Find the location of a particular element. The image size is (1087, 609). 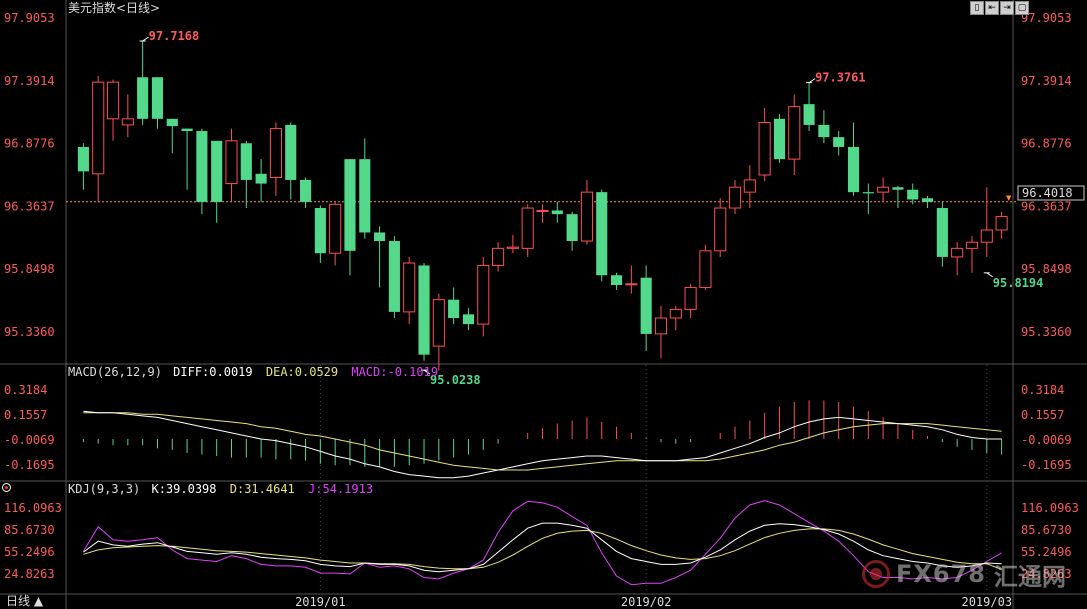

y-tick-label-left: 55.2496 is located at coordinates (29, 552).